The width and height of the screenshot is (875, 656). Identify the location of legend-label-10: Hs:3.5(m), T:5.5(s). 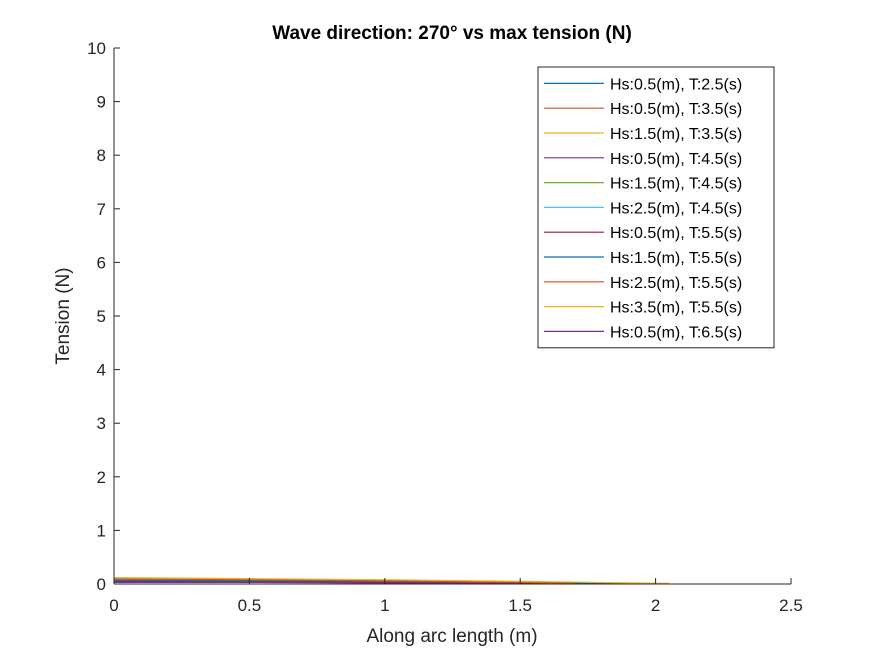
(676, 308).